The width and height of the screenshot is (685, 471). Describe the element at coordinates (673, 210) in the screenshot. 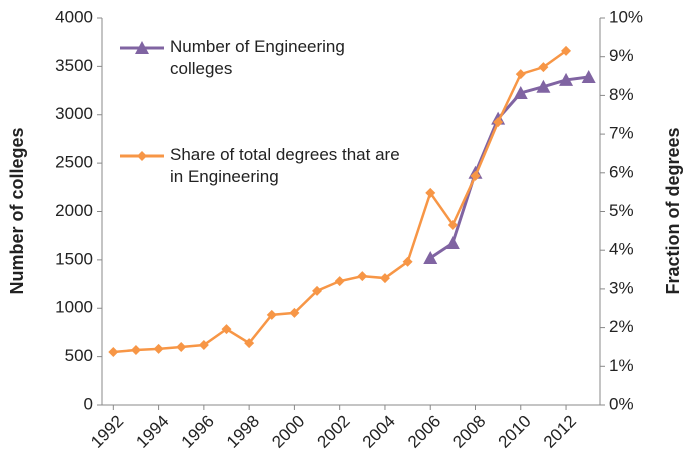

I see `y2-axis-title: Fraction of degrees` at that location.